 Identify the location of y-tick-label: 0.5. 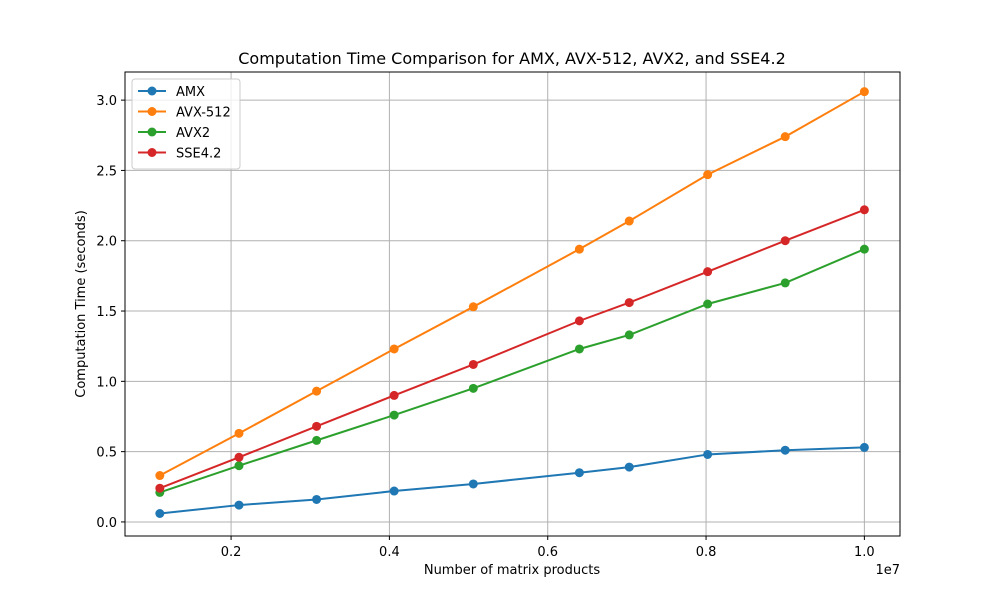
(106, 453).